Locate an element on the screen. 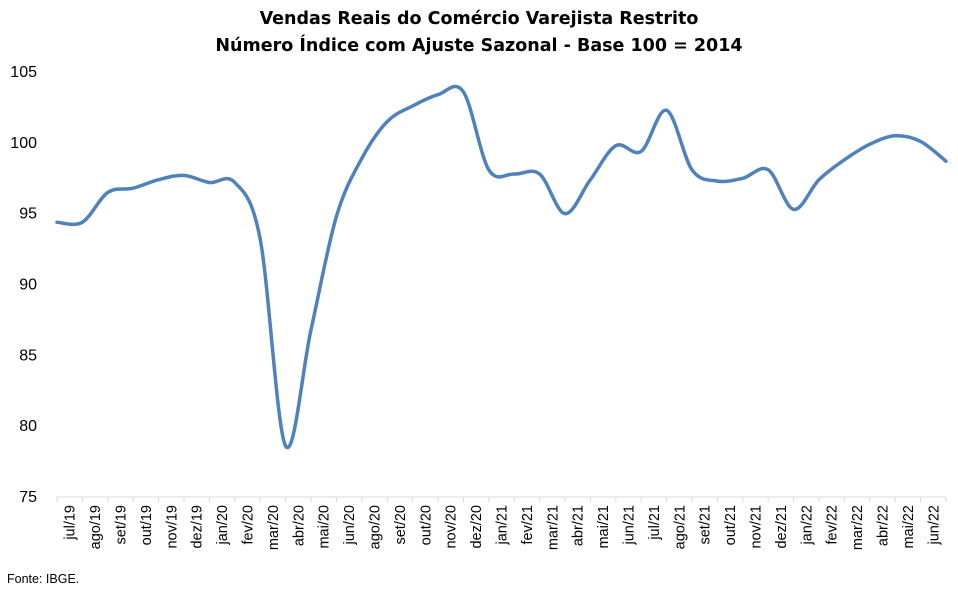 The height and width of the screenshot is (594, 958). y-tick-label: 100 is located at coordinates (23, 143).